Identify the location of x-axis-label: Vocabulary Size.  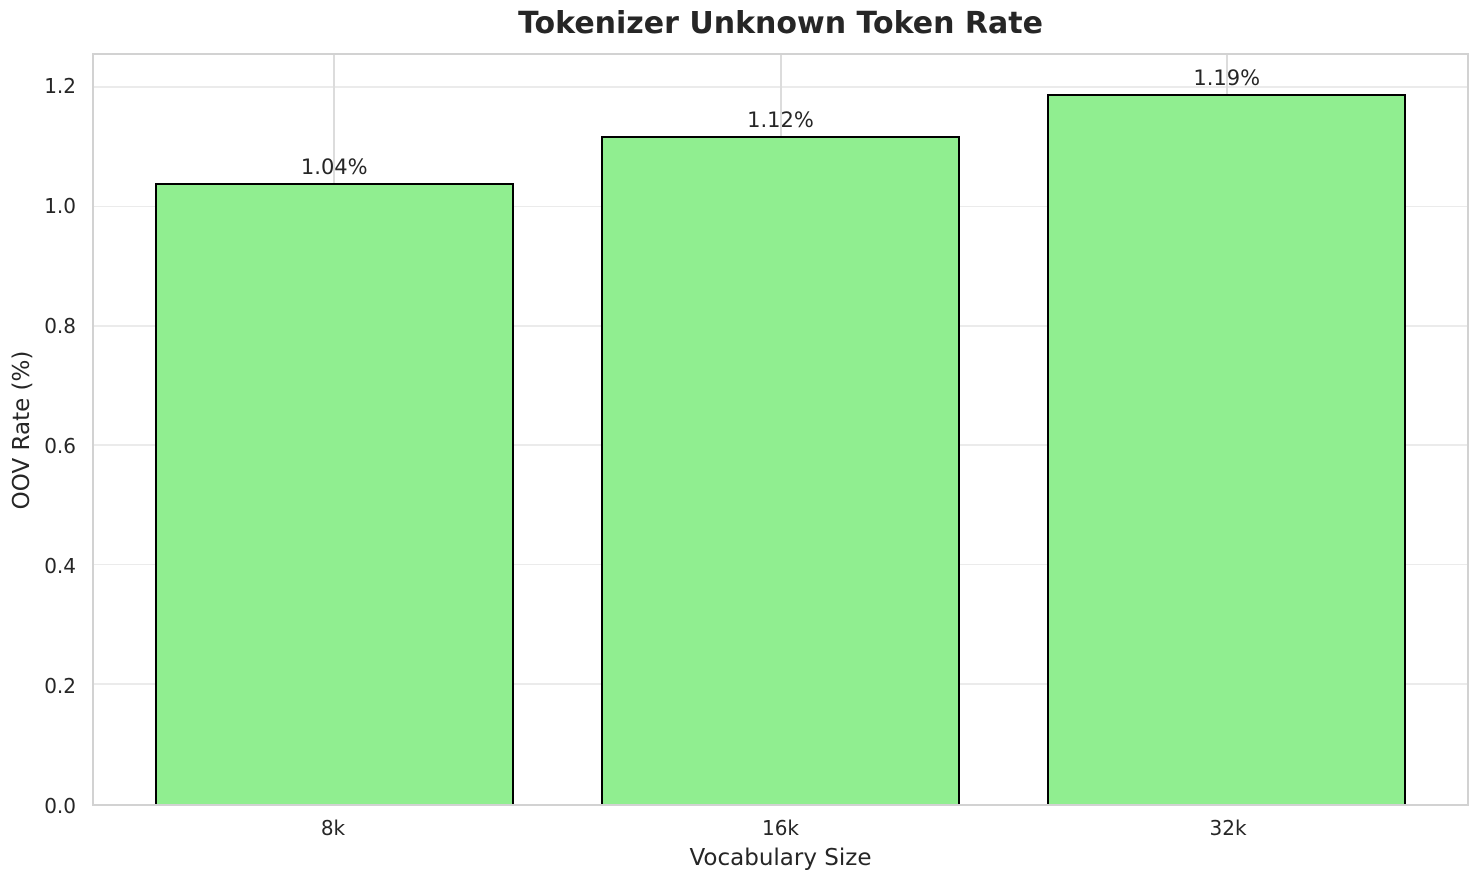
(780, 858).